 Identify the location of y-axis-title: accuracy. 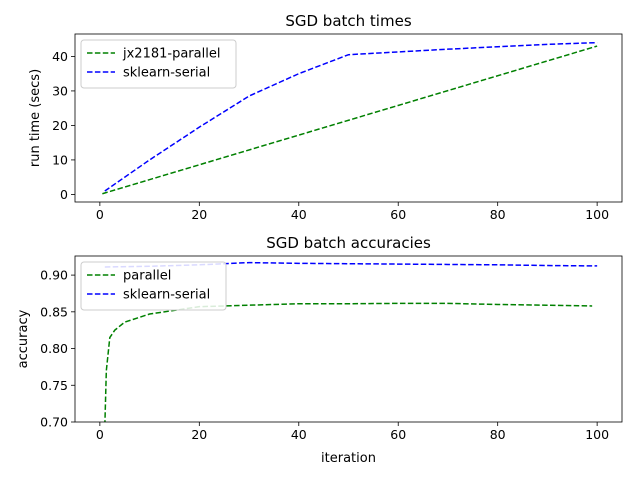
(23, 338).